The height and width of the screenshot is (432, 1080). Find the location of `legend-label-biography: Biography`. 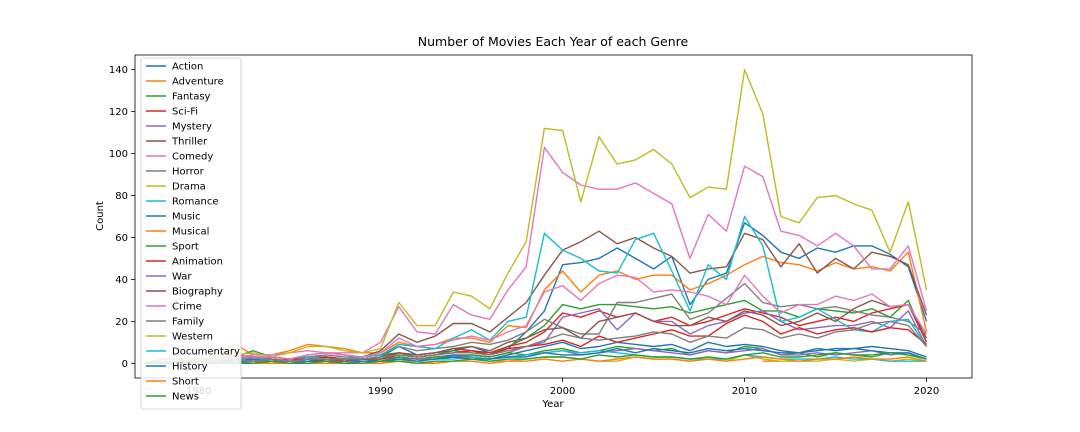

legend-label-biography: Biography is located at coordinates (197, 292).